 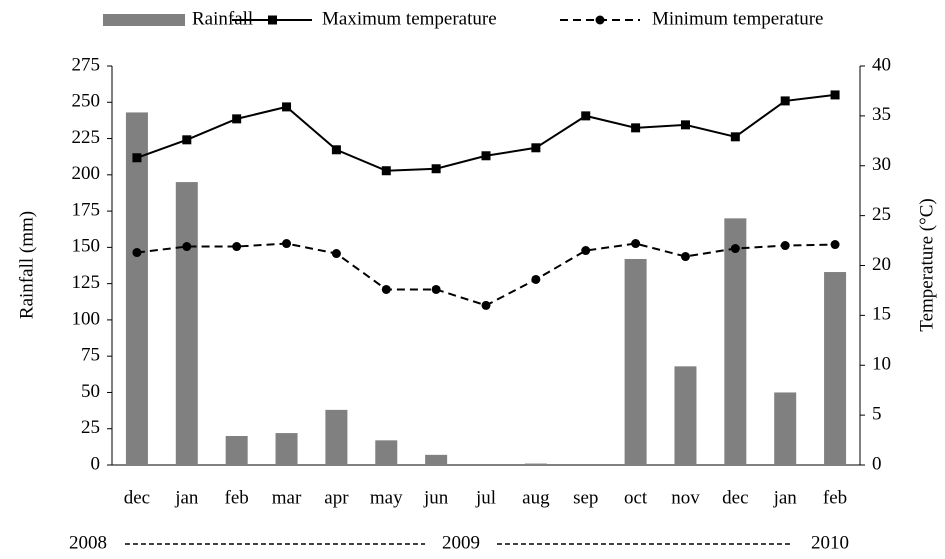 I want to click on y-tick-label: 50, so click(x=90, y=391).